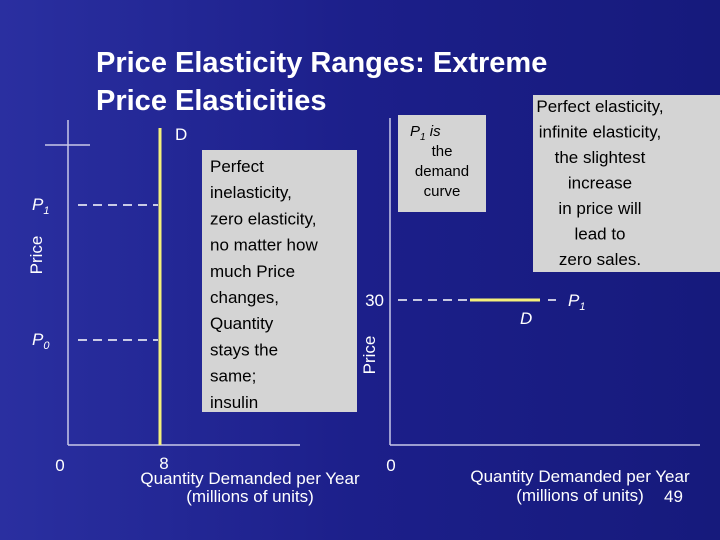 The width and height of the screenshot is (720, 540). What do you see at coordinates (59, 465) in the screenshot?
I see `x-label: 0` at bounding box center [59, 465].